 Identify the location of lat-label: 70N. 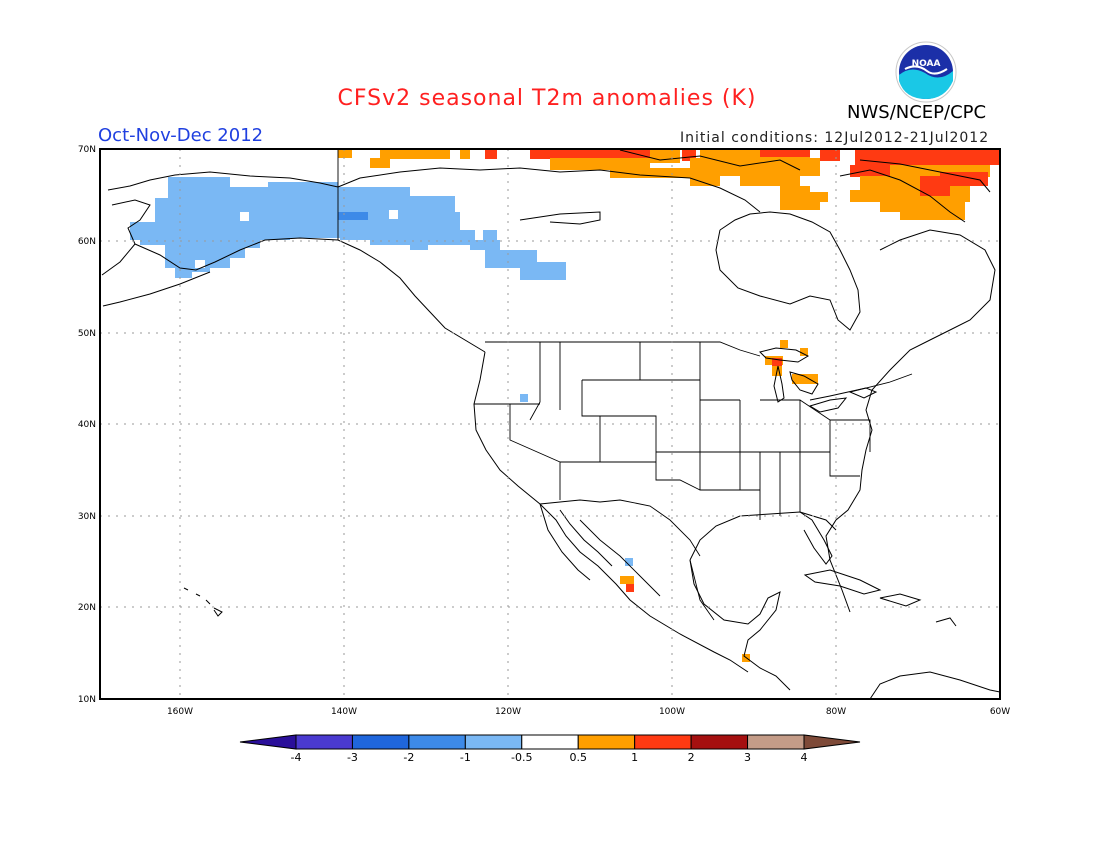
(87, 150).